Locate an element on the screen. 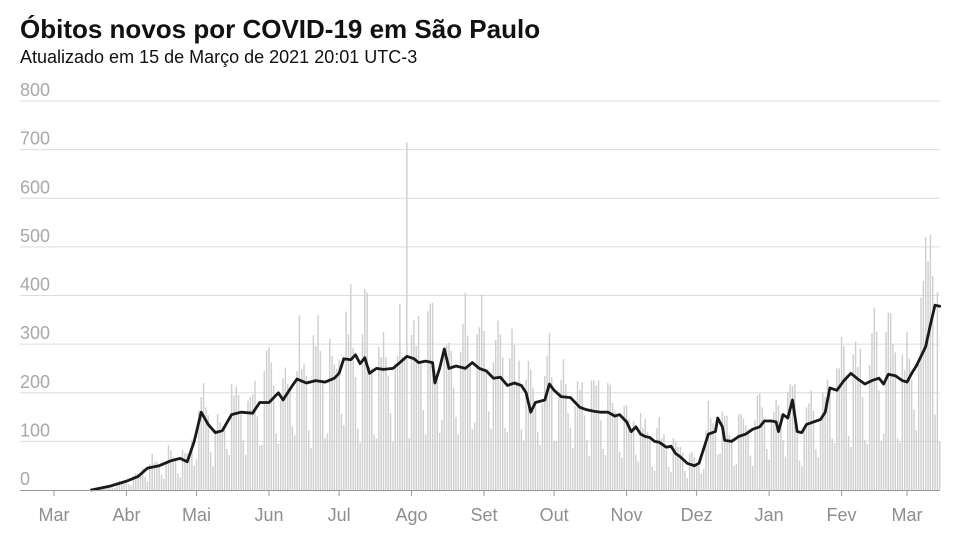 The width and height of the screenshot is (960, 540). y-tick-label: 100 is located at coordinates (35, 430).